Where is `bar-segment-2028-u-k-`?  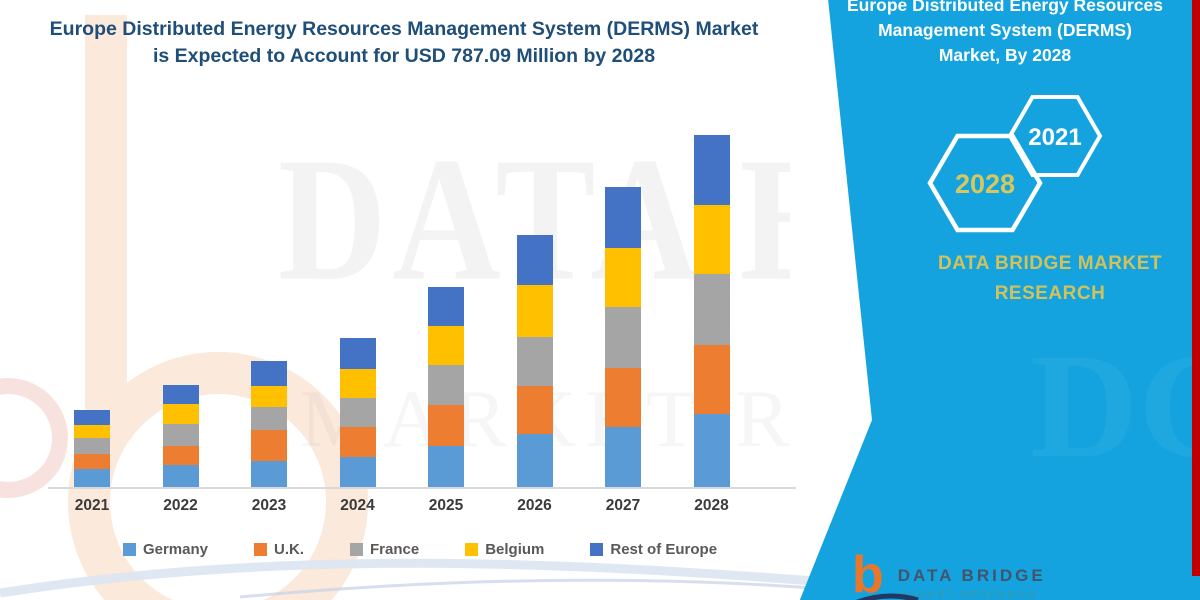
bar-segment-2028-u-k- is located at coordinates (711, 380).